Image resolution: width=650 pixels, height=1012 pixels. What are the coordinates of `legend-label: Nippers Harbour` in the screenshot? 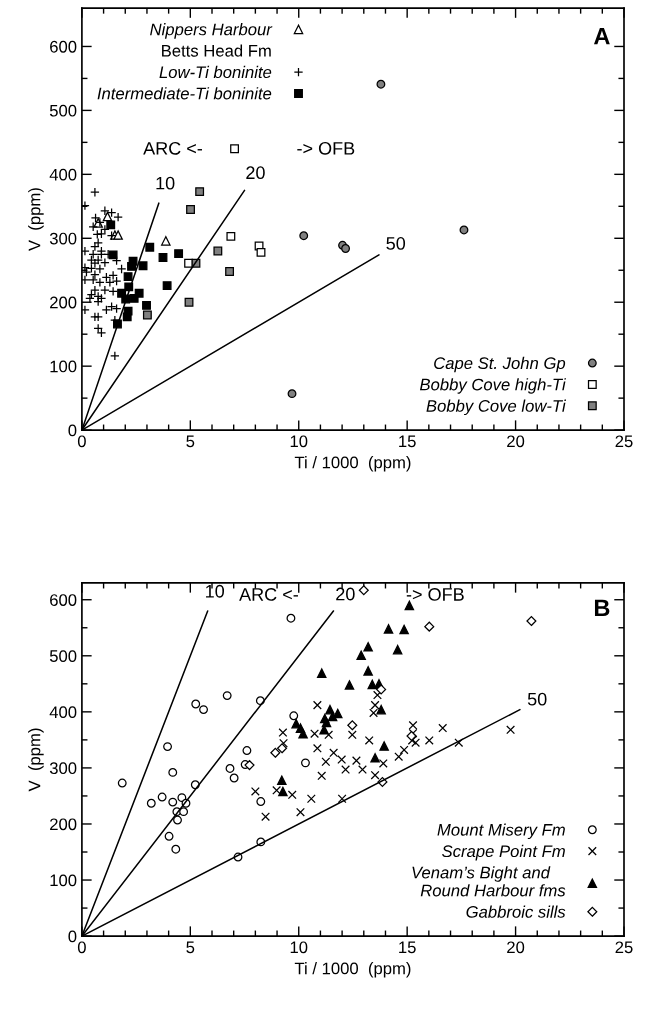 It's located at (211, 31).